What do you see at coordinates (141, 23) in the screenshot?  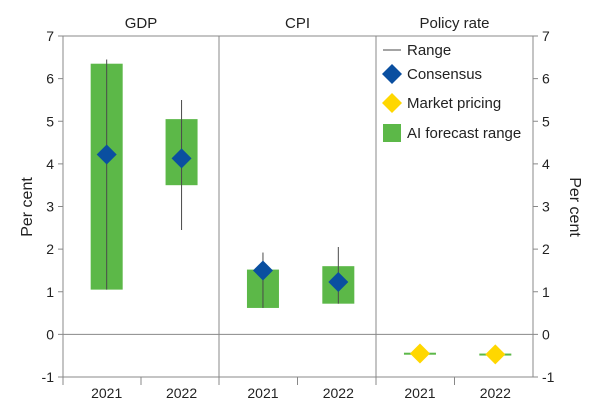 I see `panel-title: GDP` at bounding box center [141, 23].